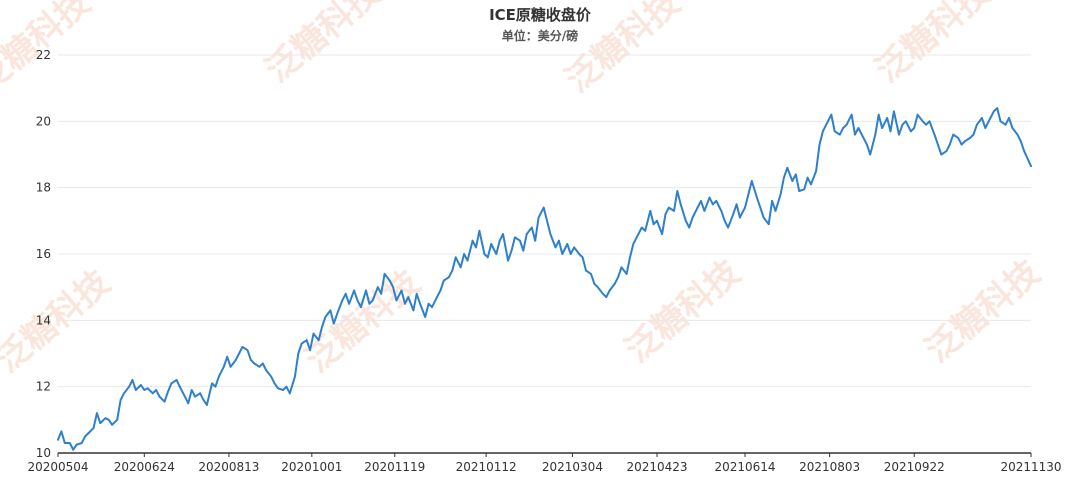 This screenshot has width=1080, height=482. I want to click on x-tick-label: 20200624, so click(144, 467).